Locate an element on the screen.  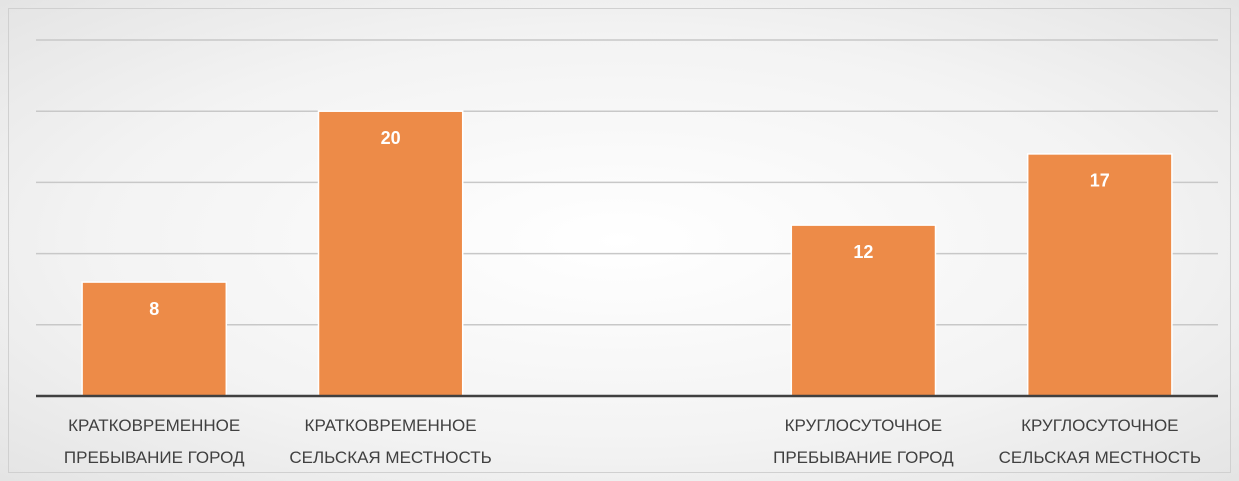
x-tick-label: КРАТКОВРЕМЕННОЕ СЕЛЬСКАЯ МЕСТНОСТЬ is located at coordinates (390, 441).